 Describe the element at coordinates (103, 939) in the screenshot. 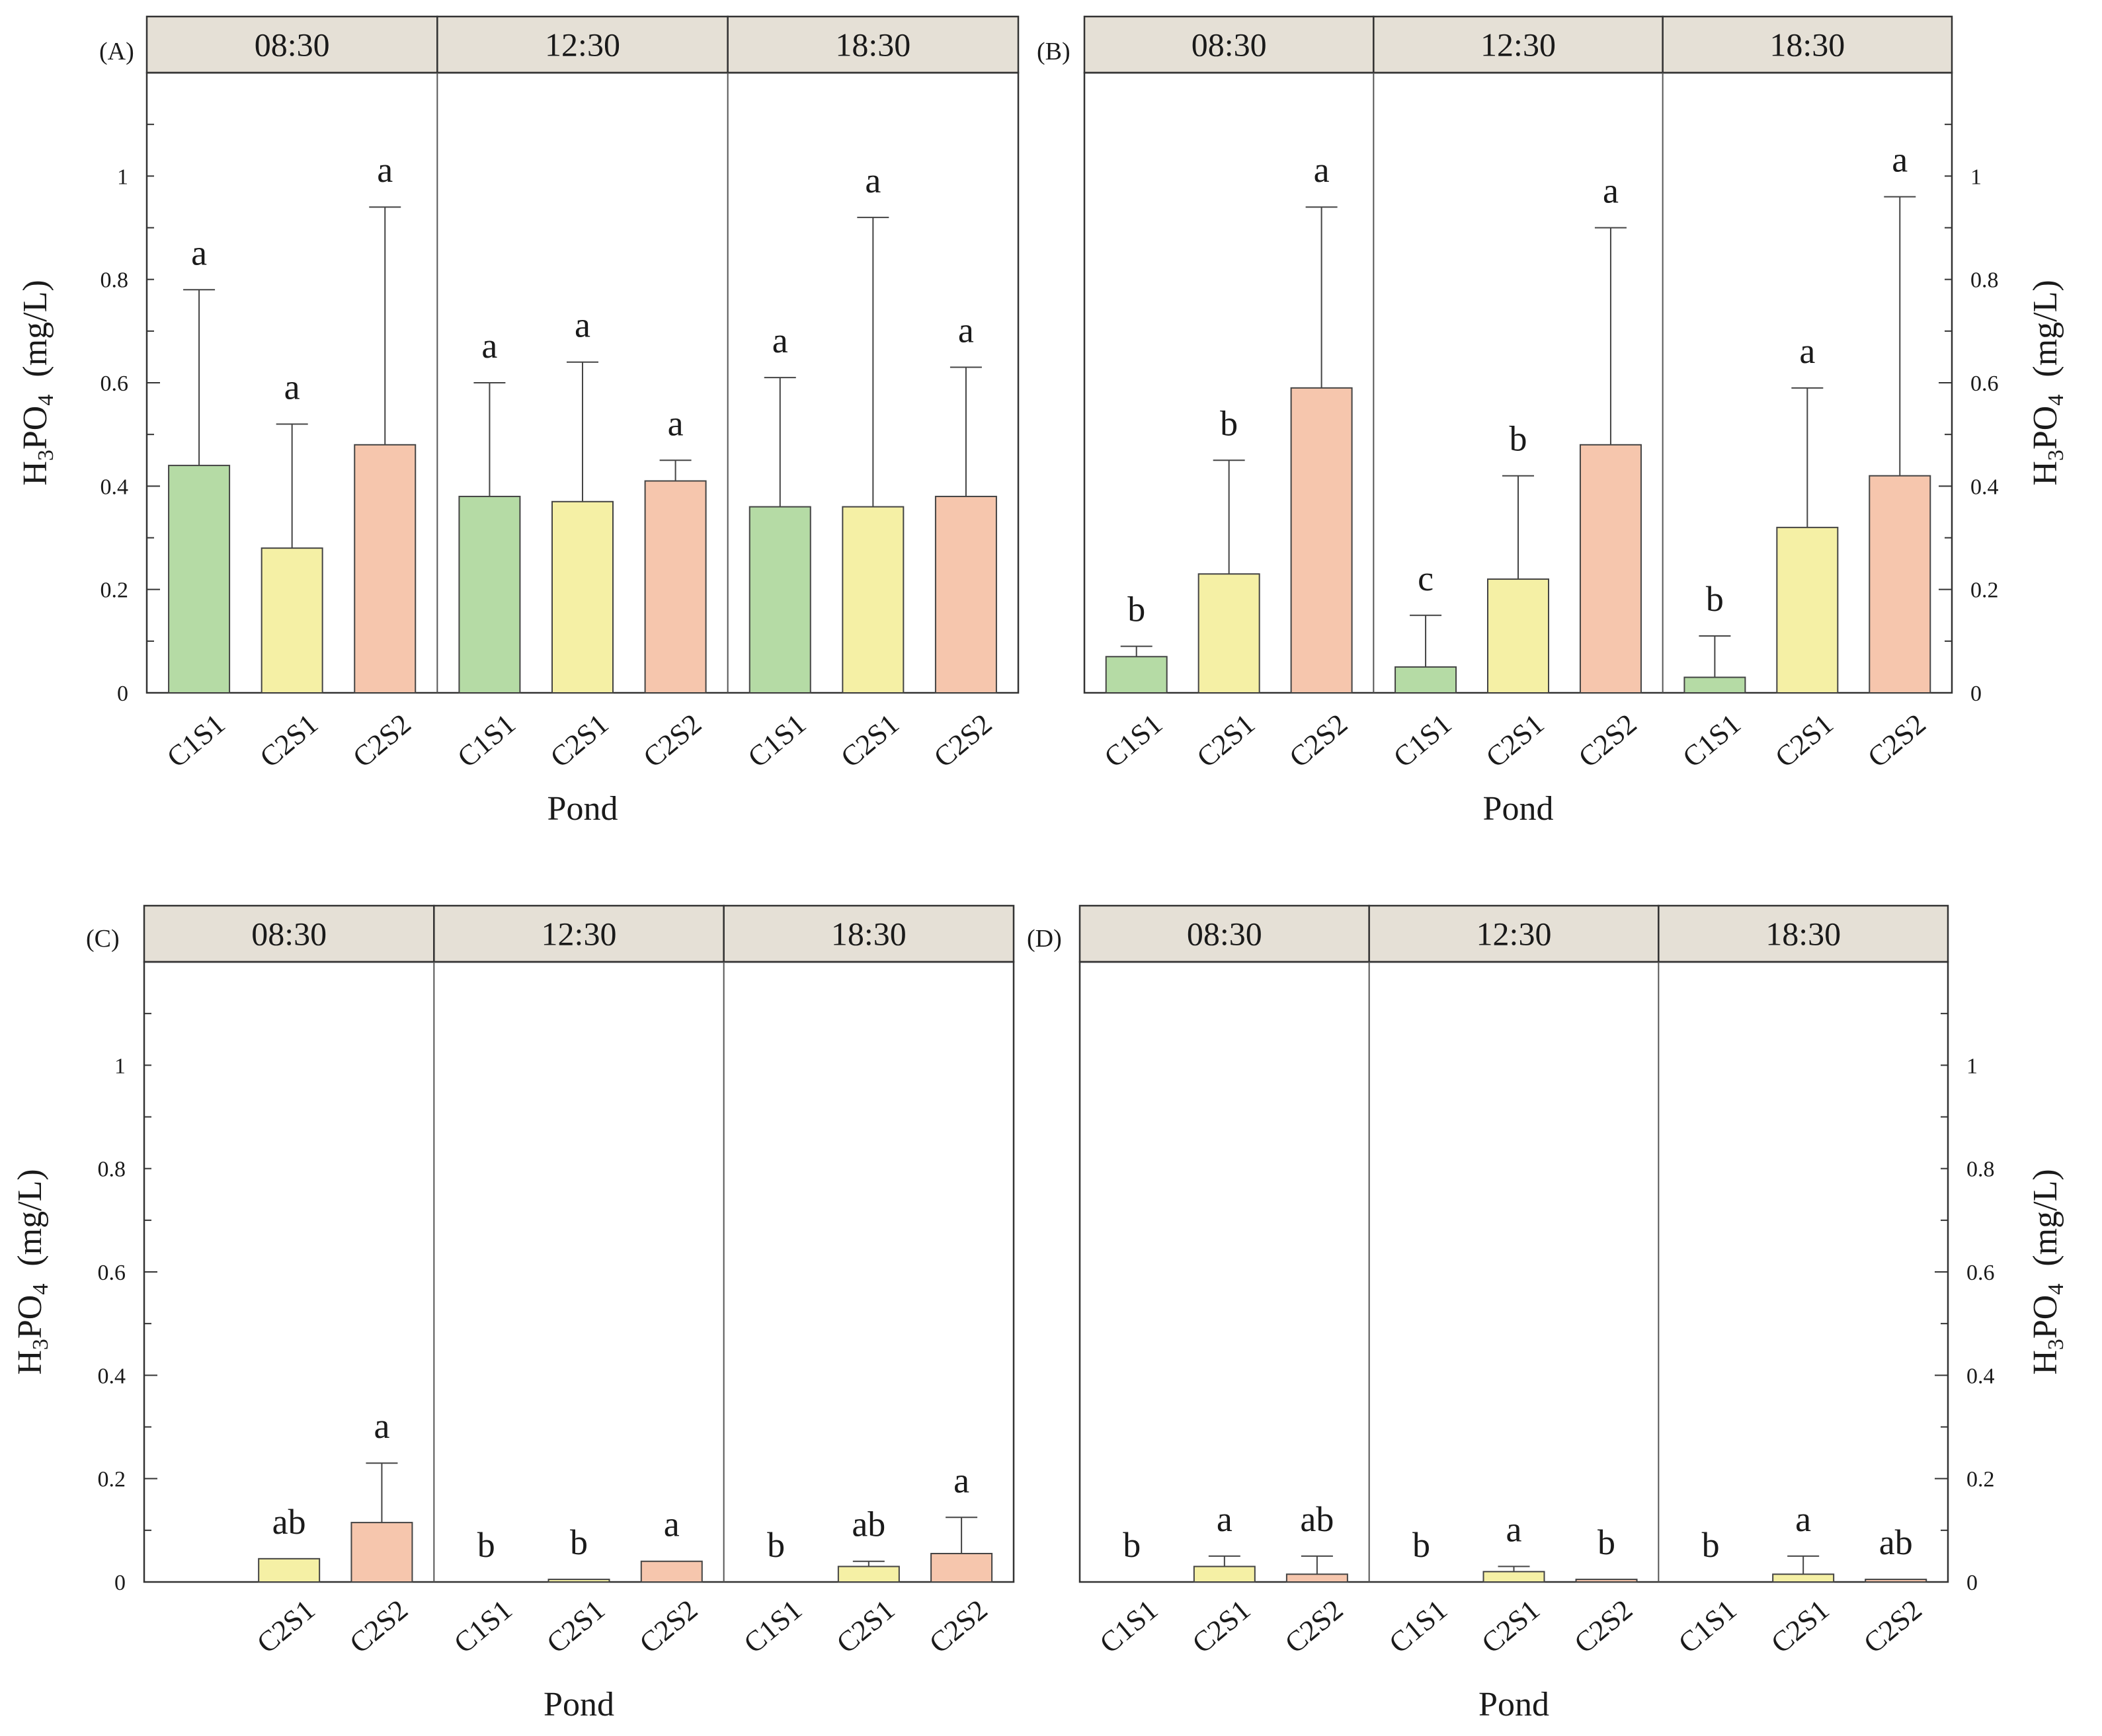

I see `panel-label: (C)` at that location.